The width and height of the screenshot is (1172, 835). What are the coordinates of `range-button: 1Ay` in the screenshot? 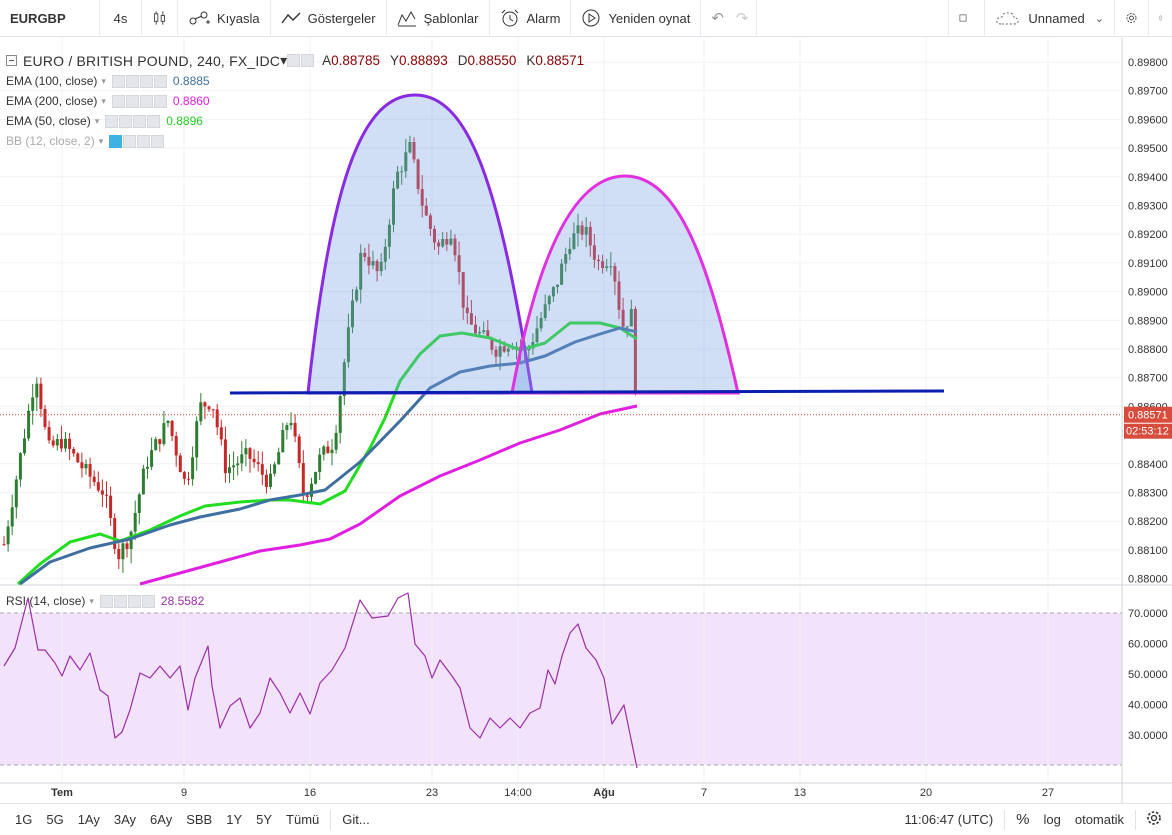 It's located at (88, 819).